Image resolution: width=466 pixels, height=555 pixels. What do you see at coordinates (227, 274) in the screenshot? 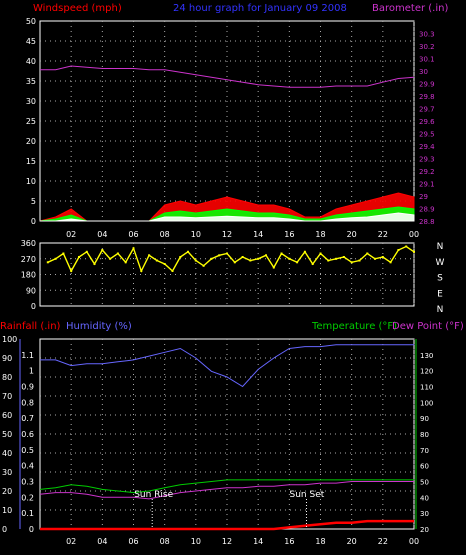
I see `direction-panel` at bounding box center [227, 274].